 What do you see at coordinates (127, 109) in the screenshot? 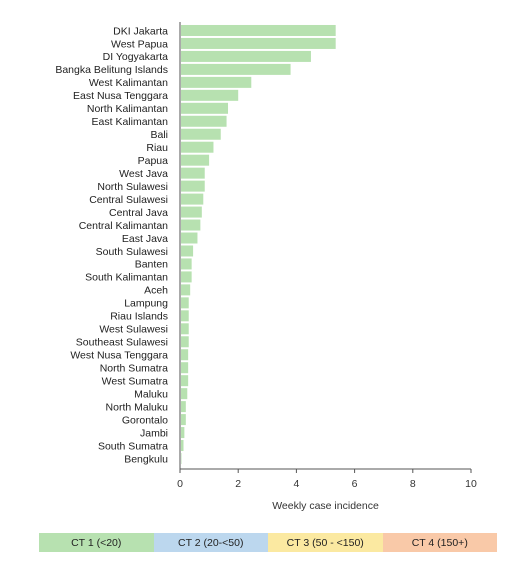
I see `category-label: North Kalimantan` at bounding box center [127, 109].